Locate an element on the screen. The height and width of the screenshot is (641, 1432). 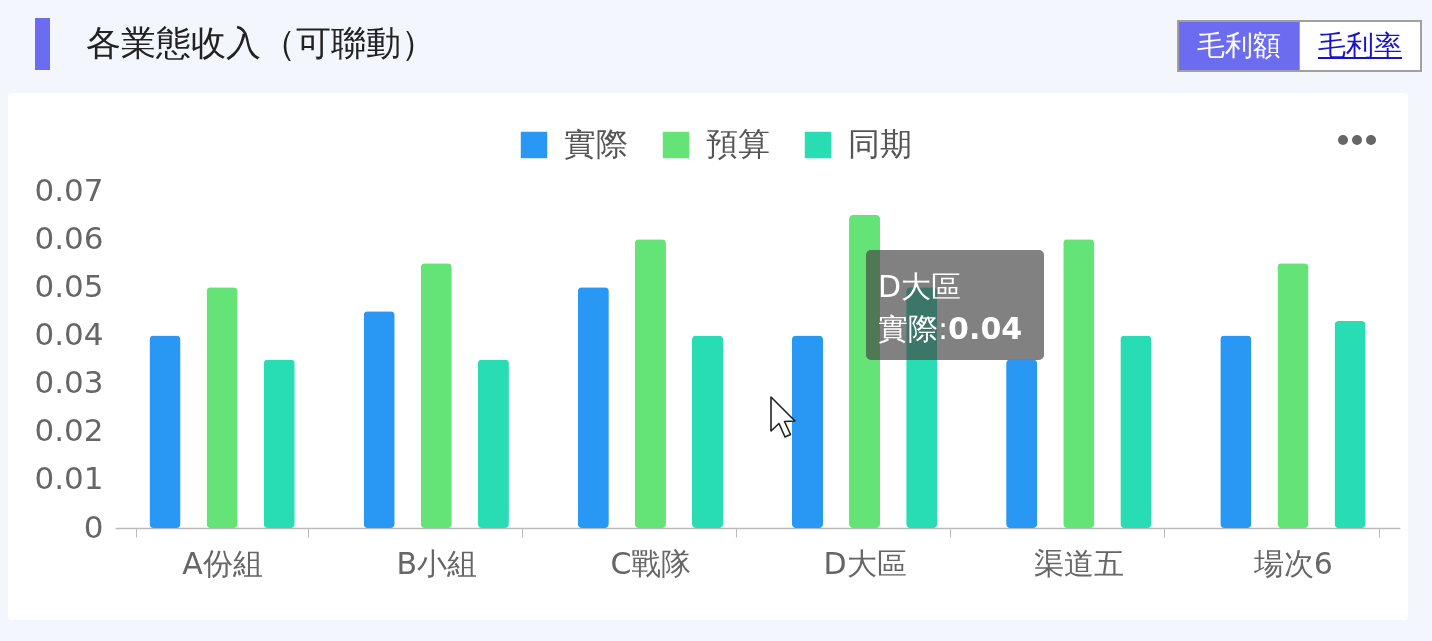
y-tick-label: 0.04 is located at coordinates (69, 333).